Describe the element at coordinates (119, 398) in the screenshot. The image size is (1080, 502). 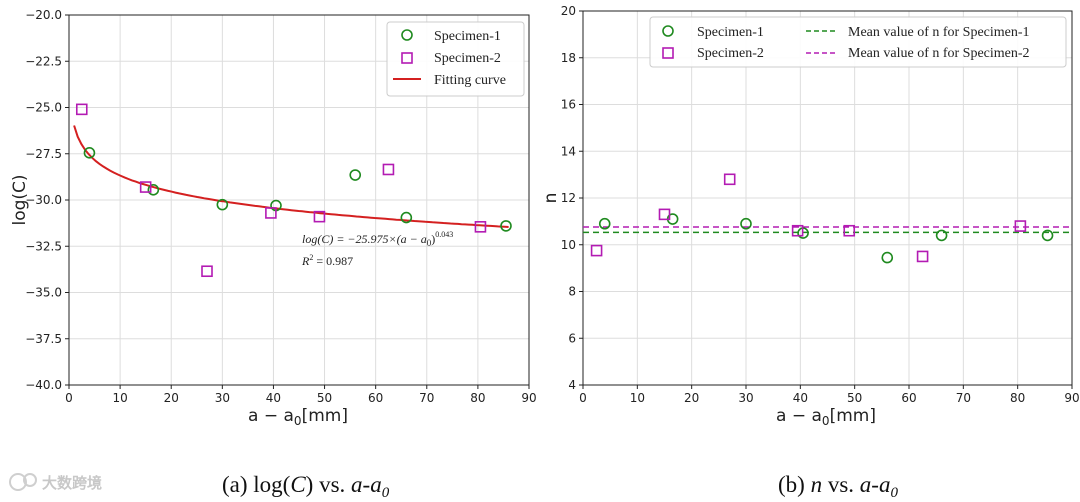
I see `panel-a-x-tick-label: 10` at that location.